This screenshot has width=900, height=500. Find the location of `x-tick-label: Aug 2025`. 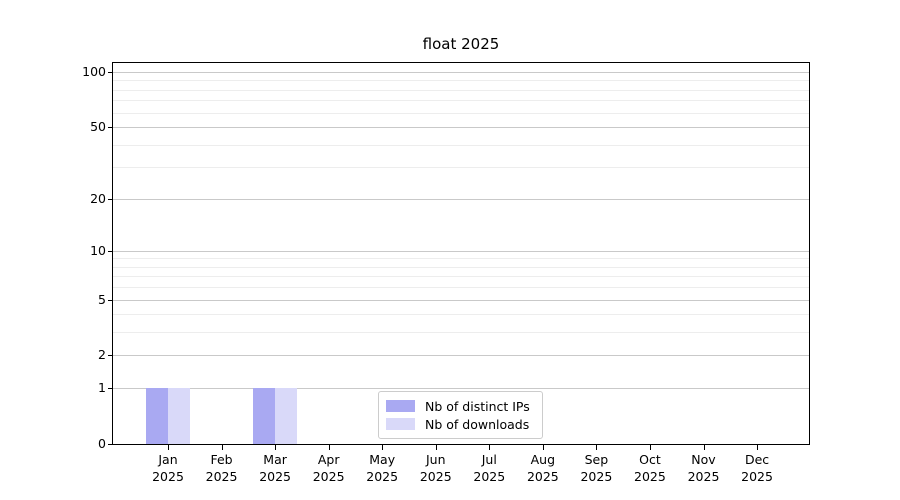

x-tick-label: Aug 2025 is located at coordinates (542, 468).